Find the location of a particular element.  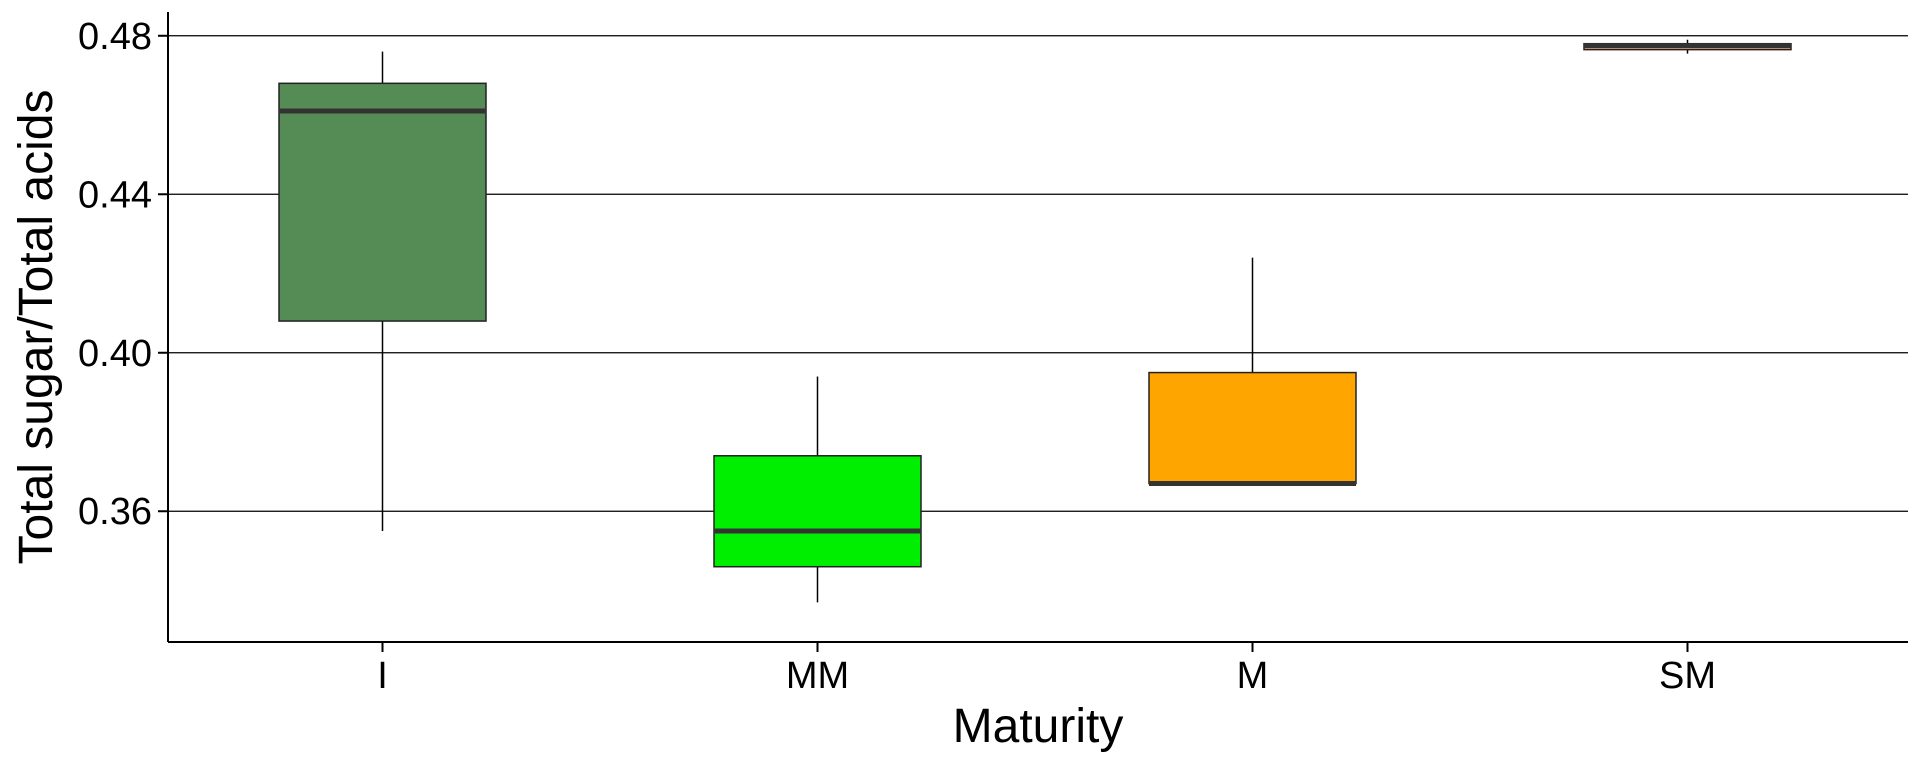

box-sm is located at coordinates (1687, 46).